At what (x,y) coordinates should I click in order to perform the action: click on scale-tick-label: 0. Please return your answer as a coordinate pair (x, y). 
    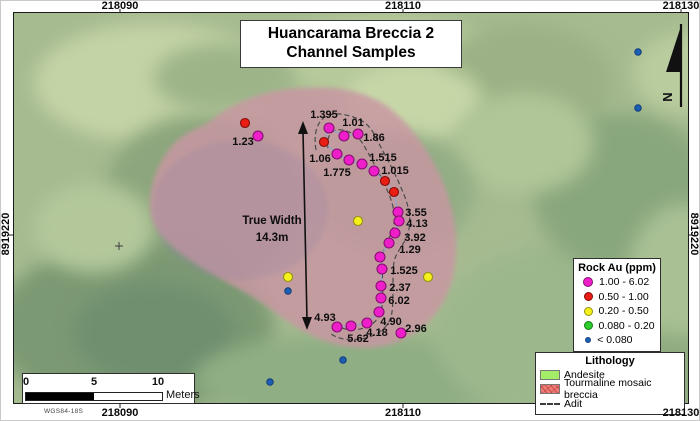
    Looking at the image, I should click on (26, 382).